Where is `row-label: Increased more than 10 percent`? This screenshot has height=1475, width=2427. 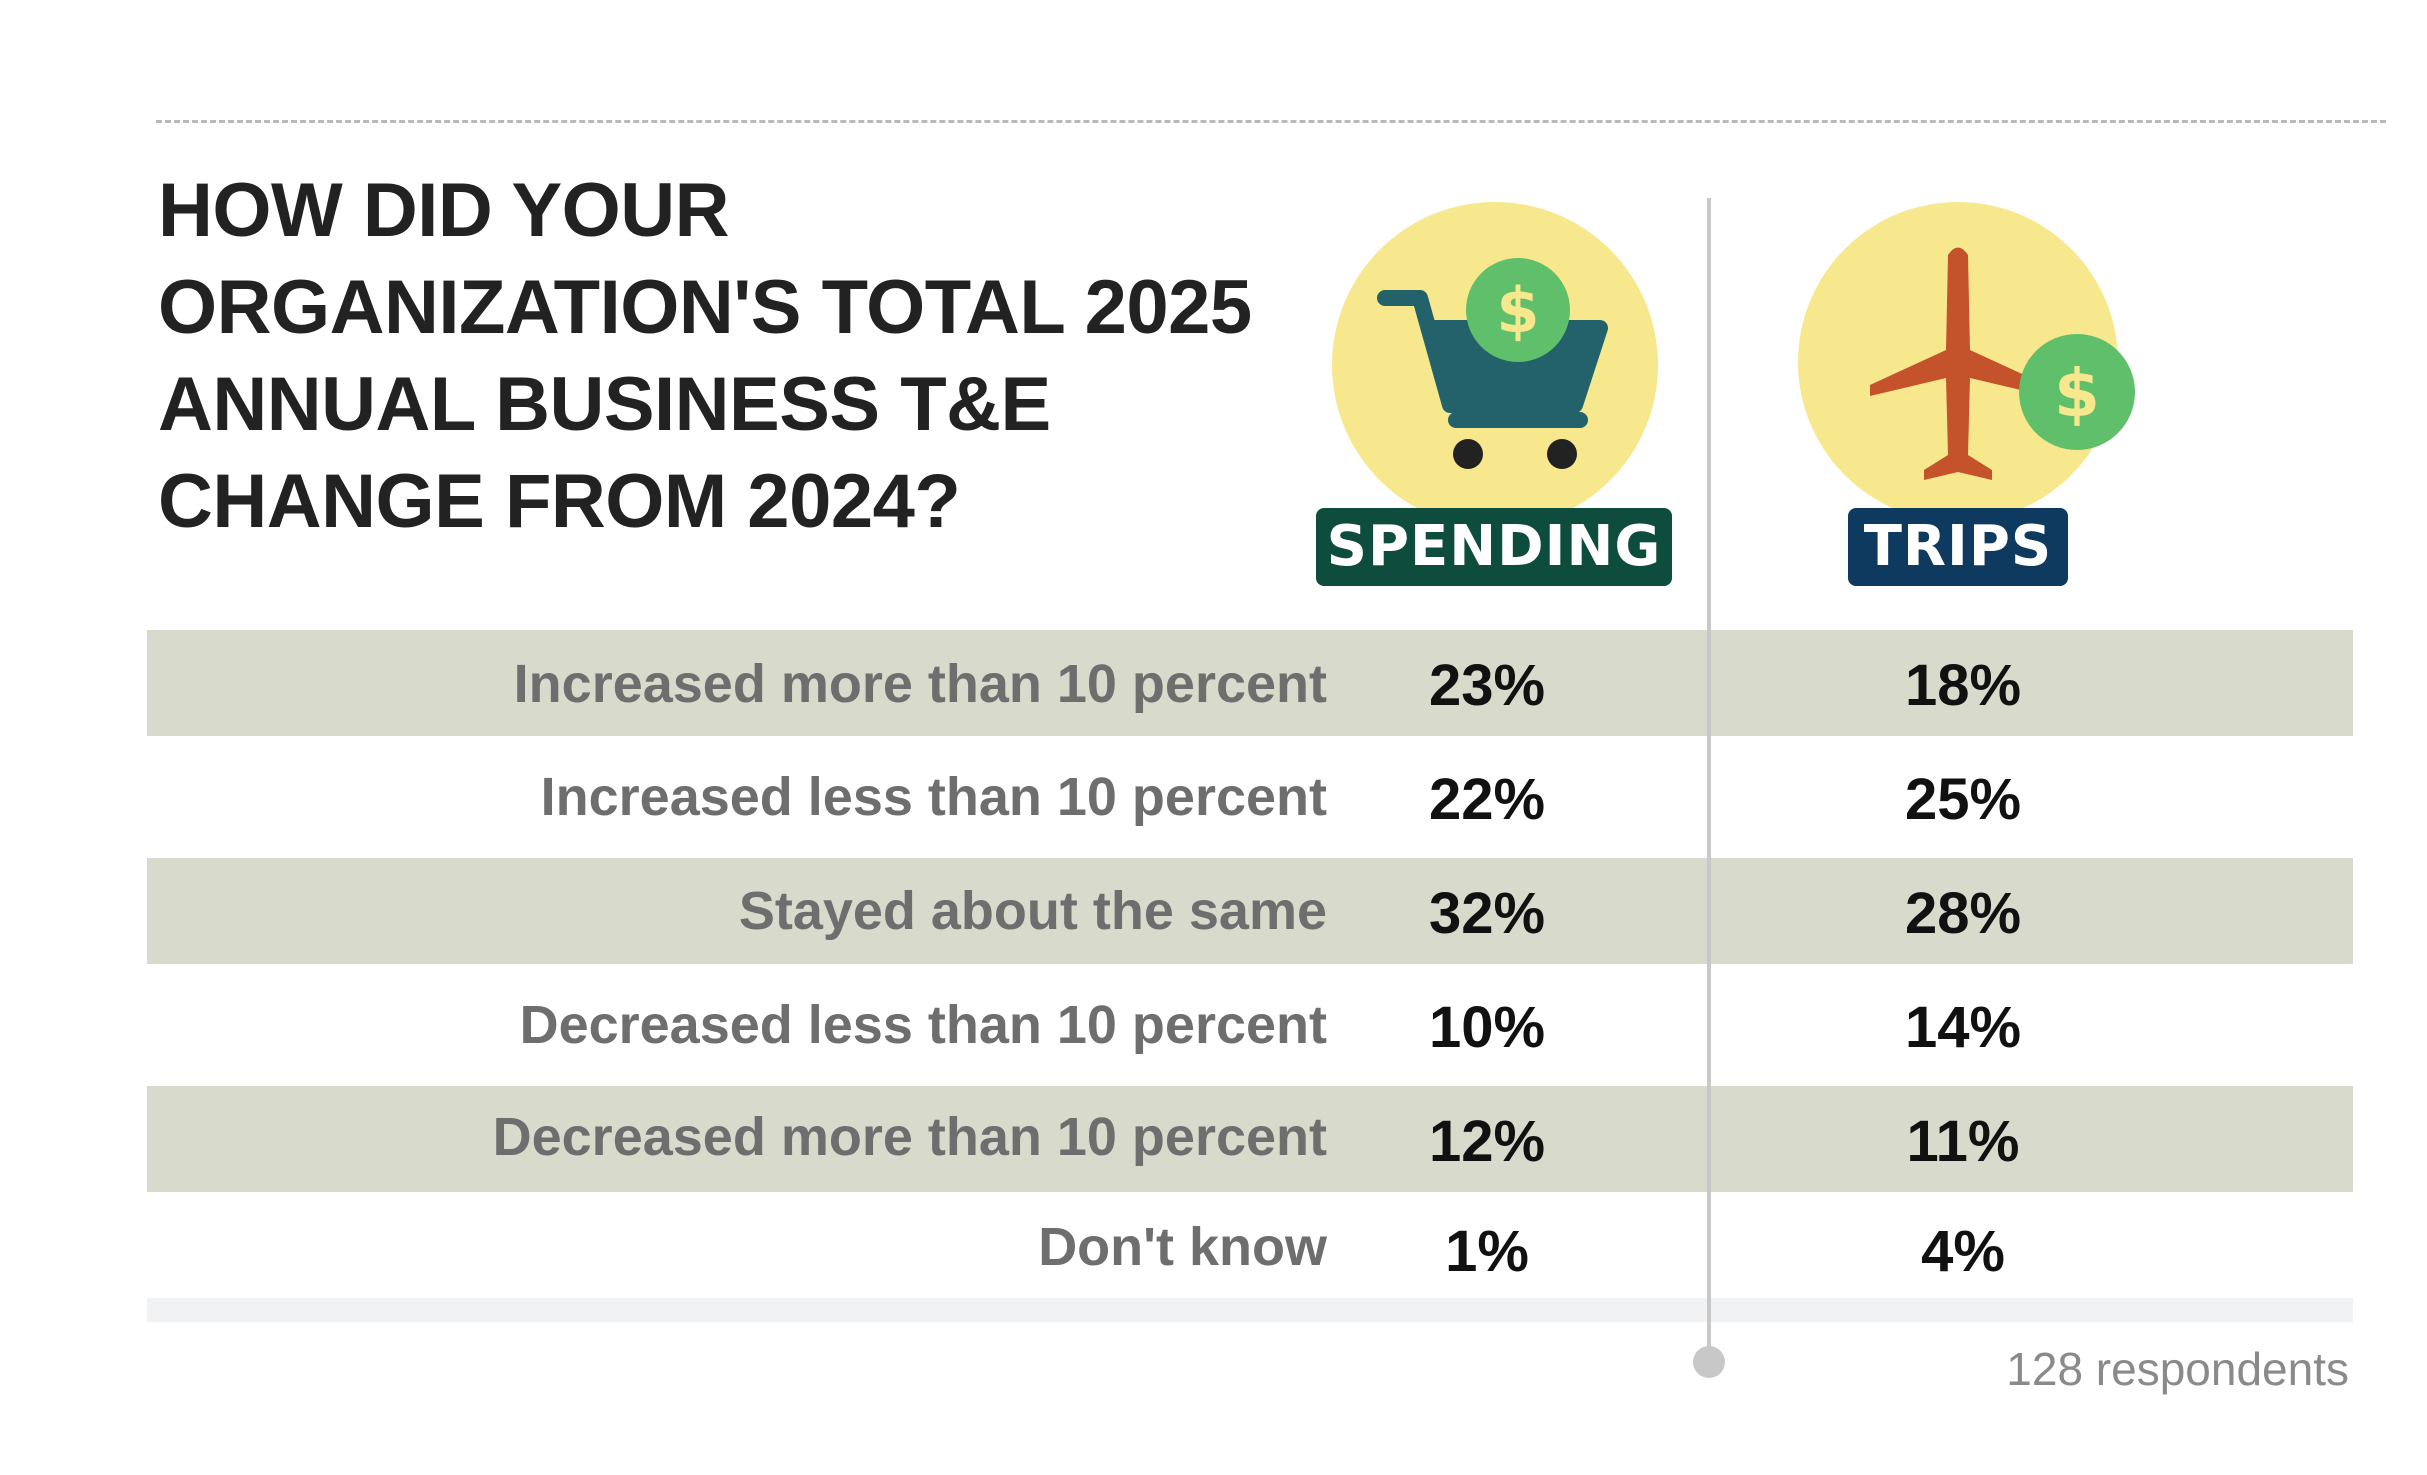 row-label: Increased more than 10 percent is located at coordinates (920, 684).